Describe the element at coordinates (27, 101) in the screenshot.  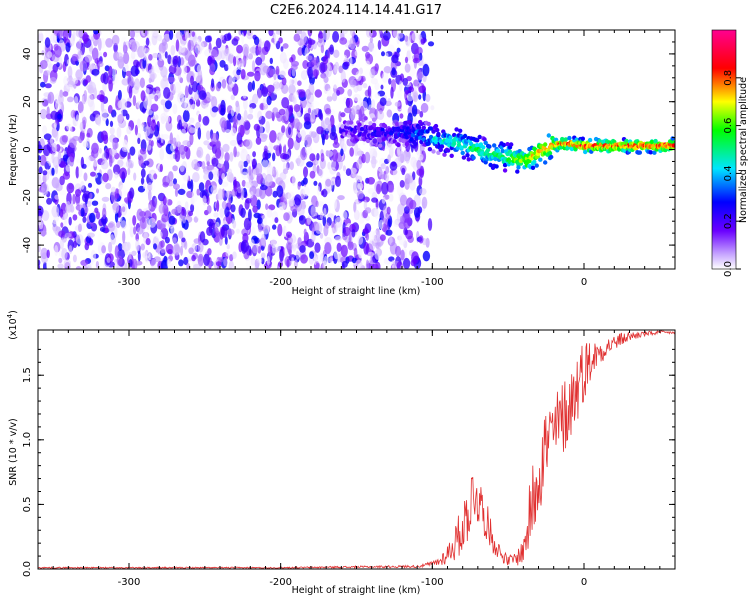
I see `y-tick-label: 20` at that location.